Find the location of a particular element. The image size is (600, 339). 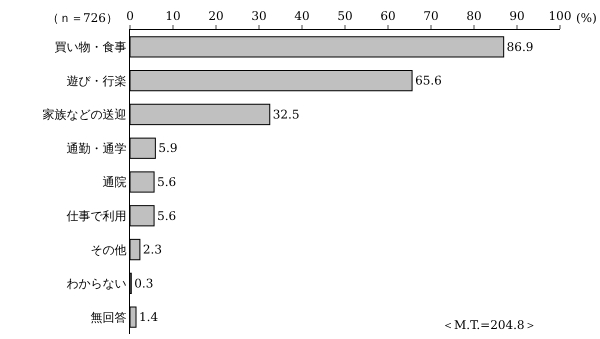

y-tick-label: わからない is located at coordinates (96, 283).